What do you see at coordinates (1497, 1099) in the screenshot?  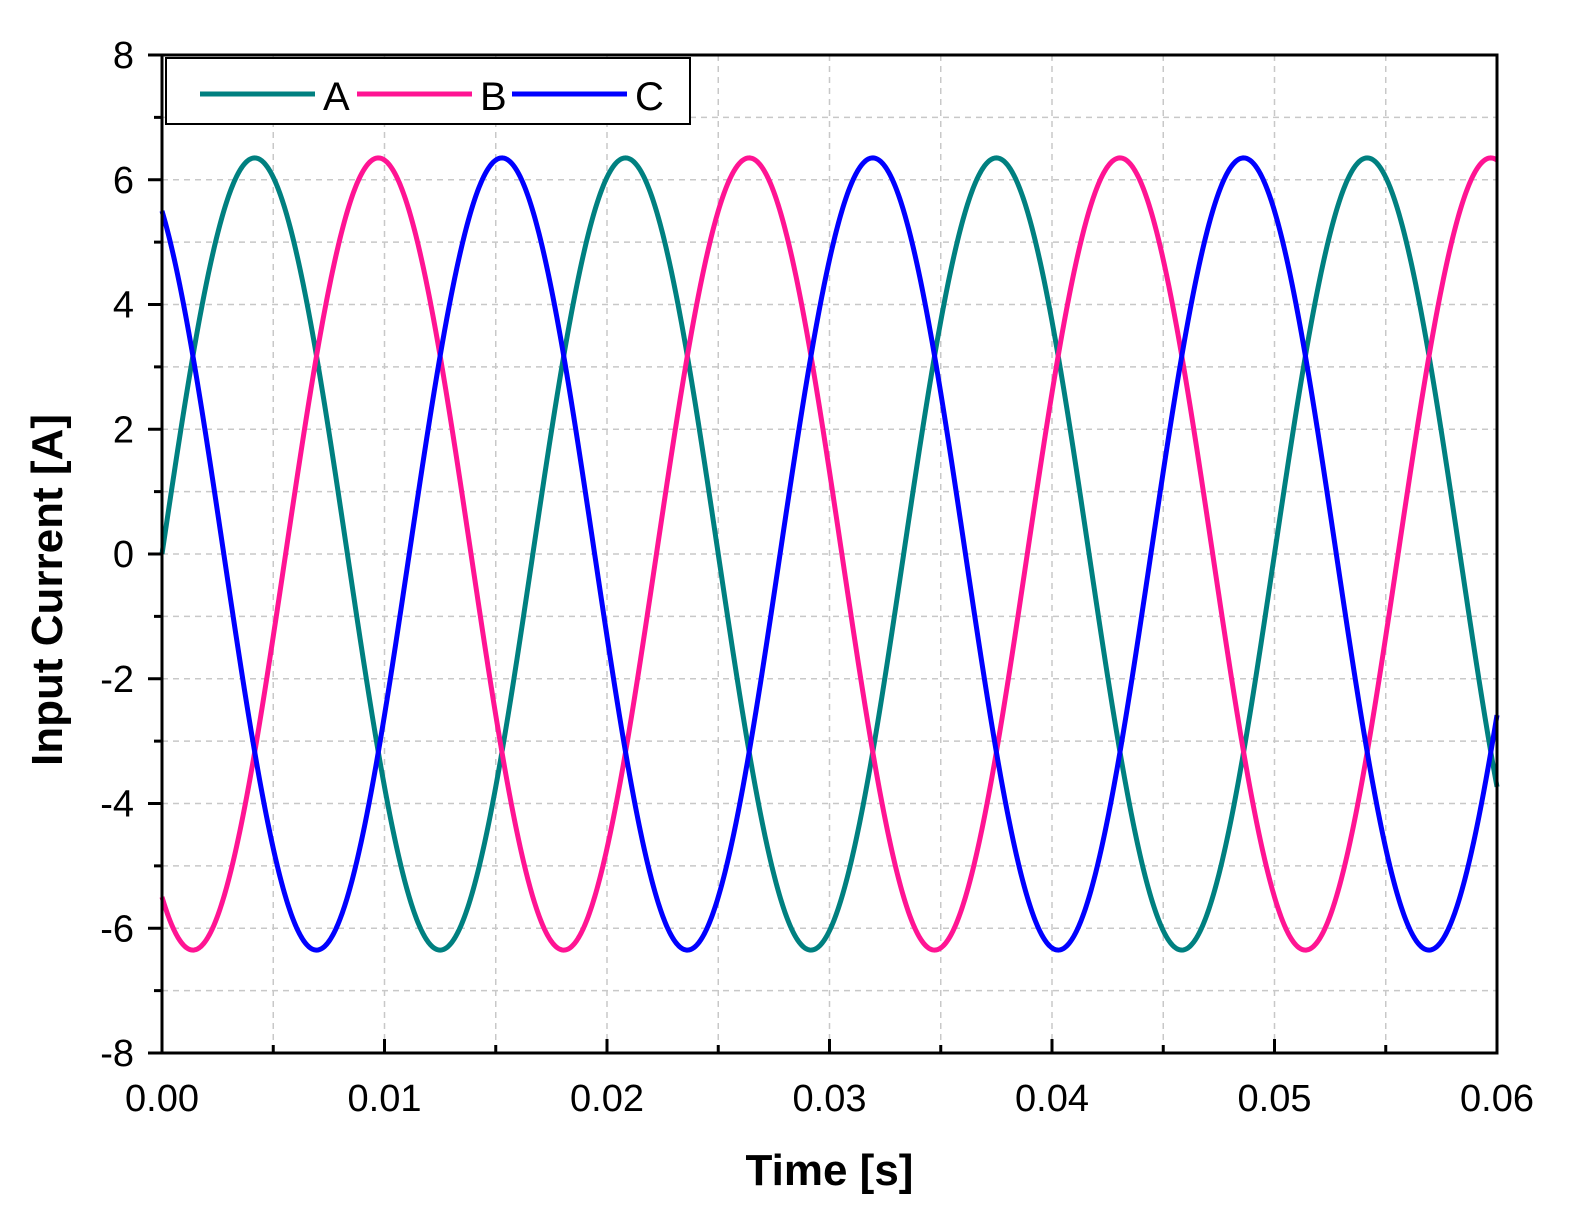 I see `x-tick-label: 0.06` at bounding box center [1497, 1099].